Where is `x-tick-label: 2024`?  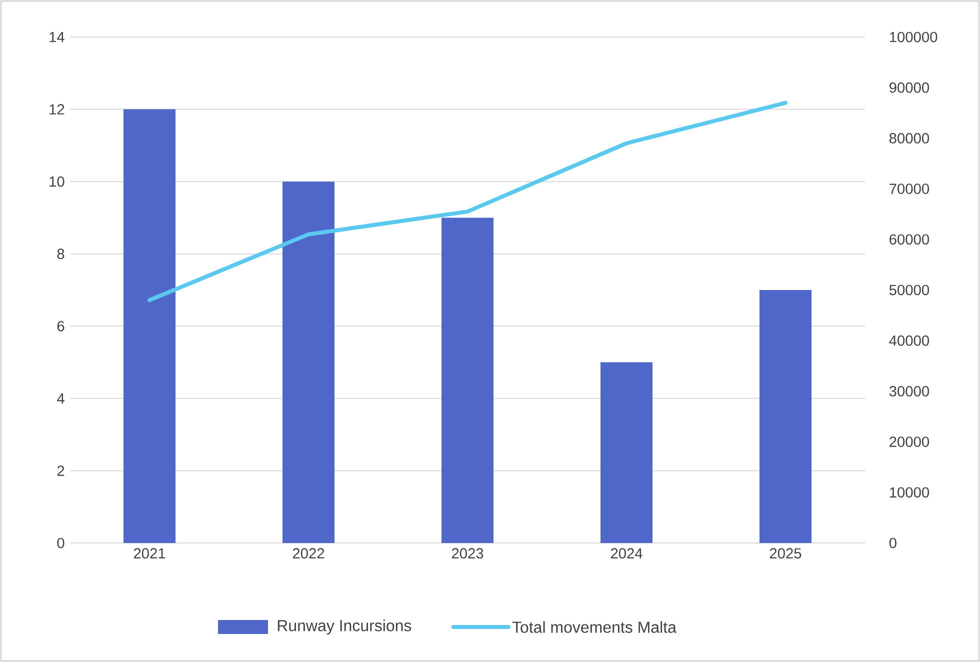 x-tick-label: 2024 is located at coordinates (626, 553).